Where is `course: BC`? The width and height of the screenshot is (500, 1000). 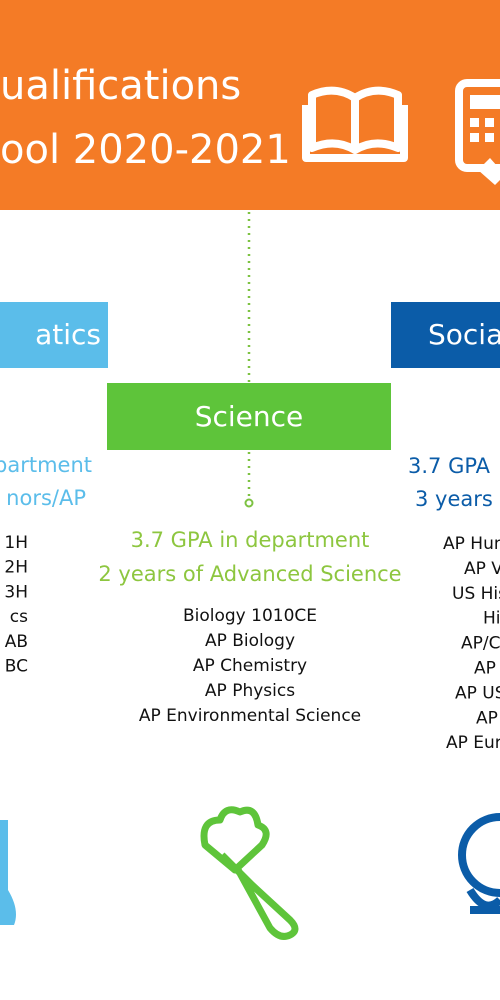 course: BC is located at coordinates (16, 667).